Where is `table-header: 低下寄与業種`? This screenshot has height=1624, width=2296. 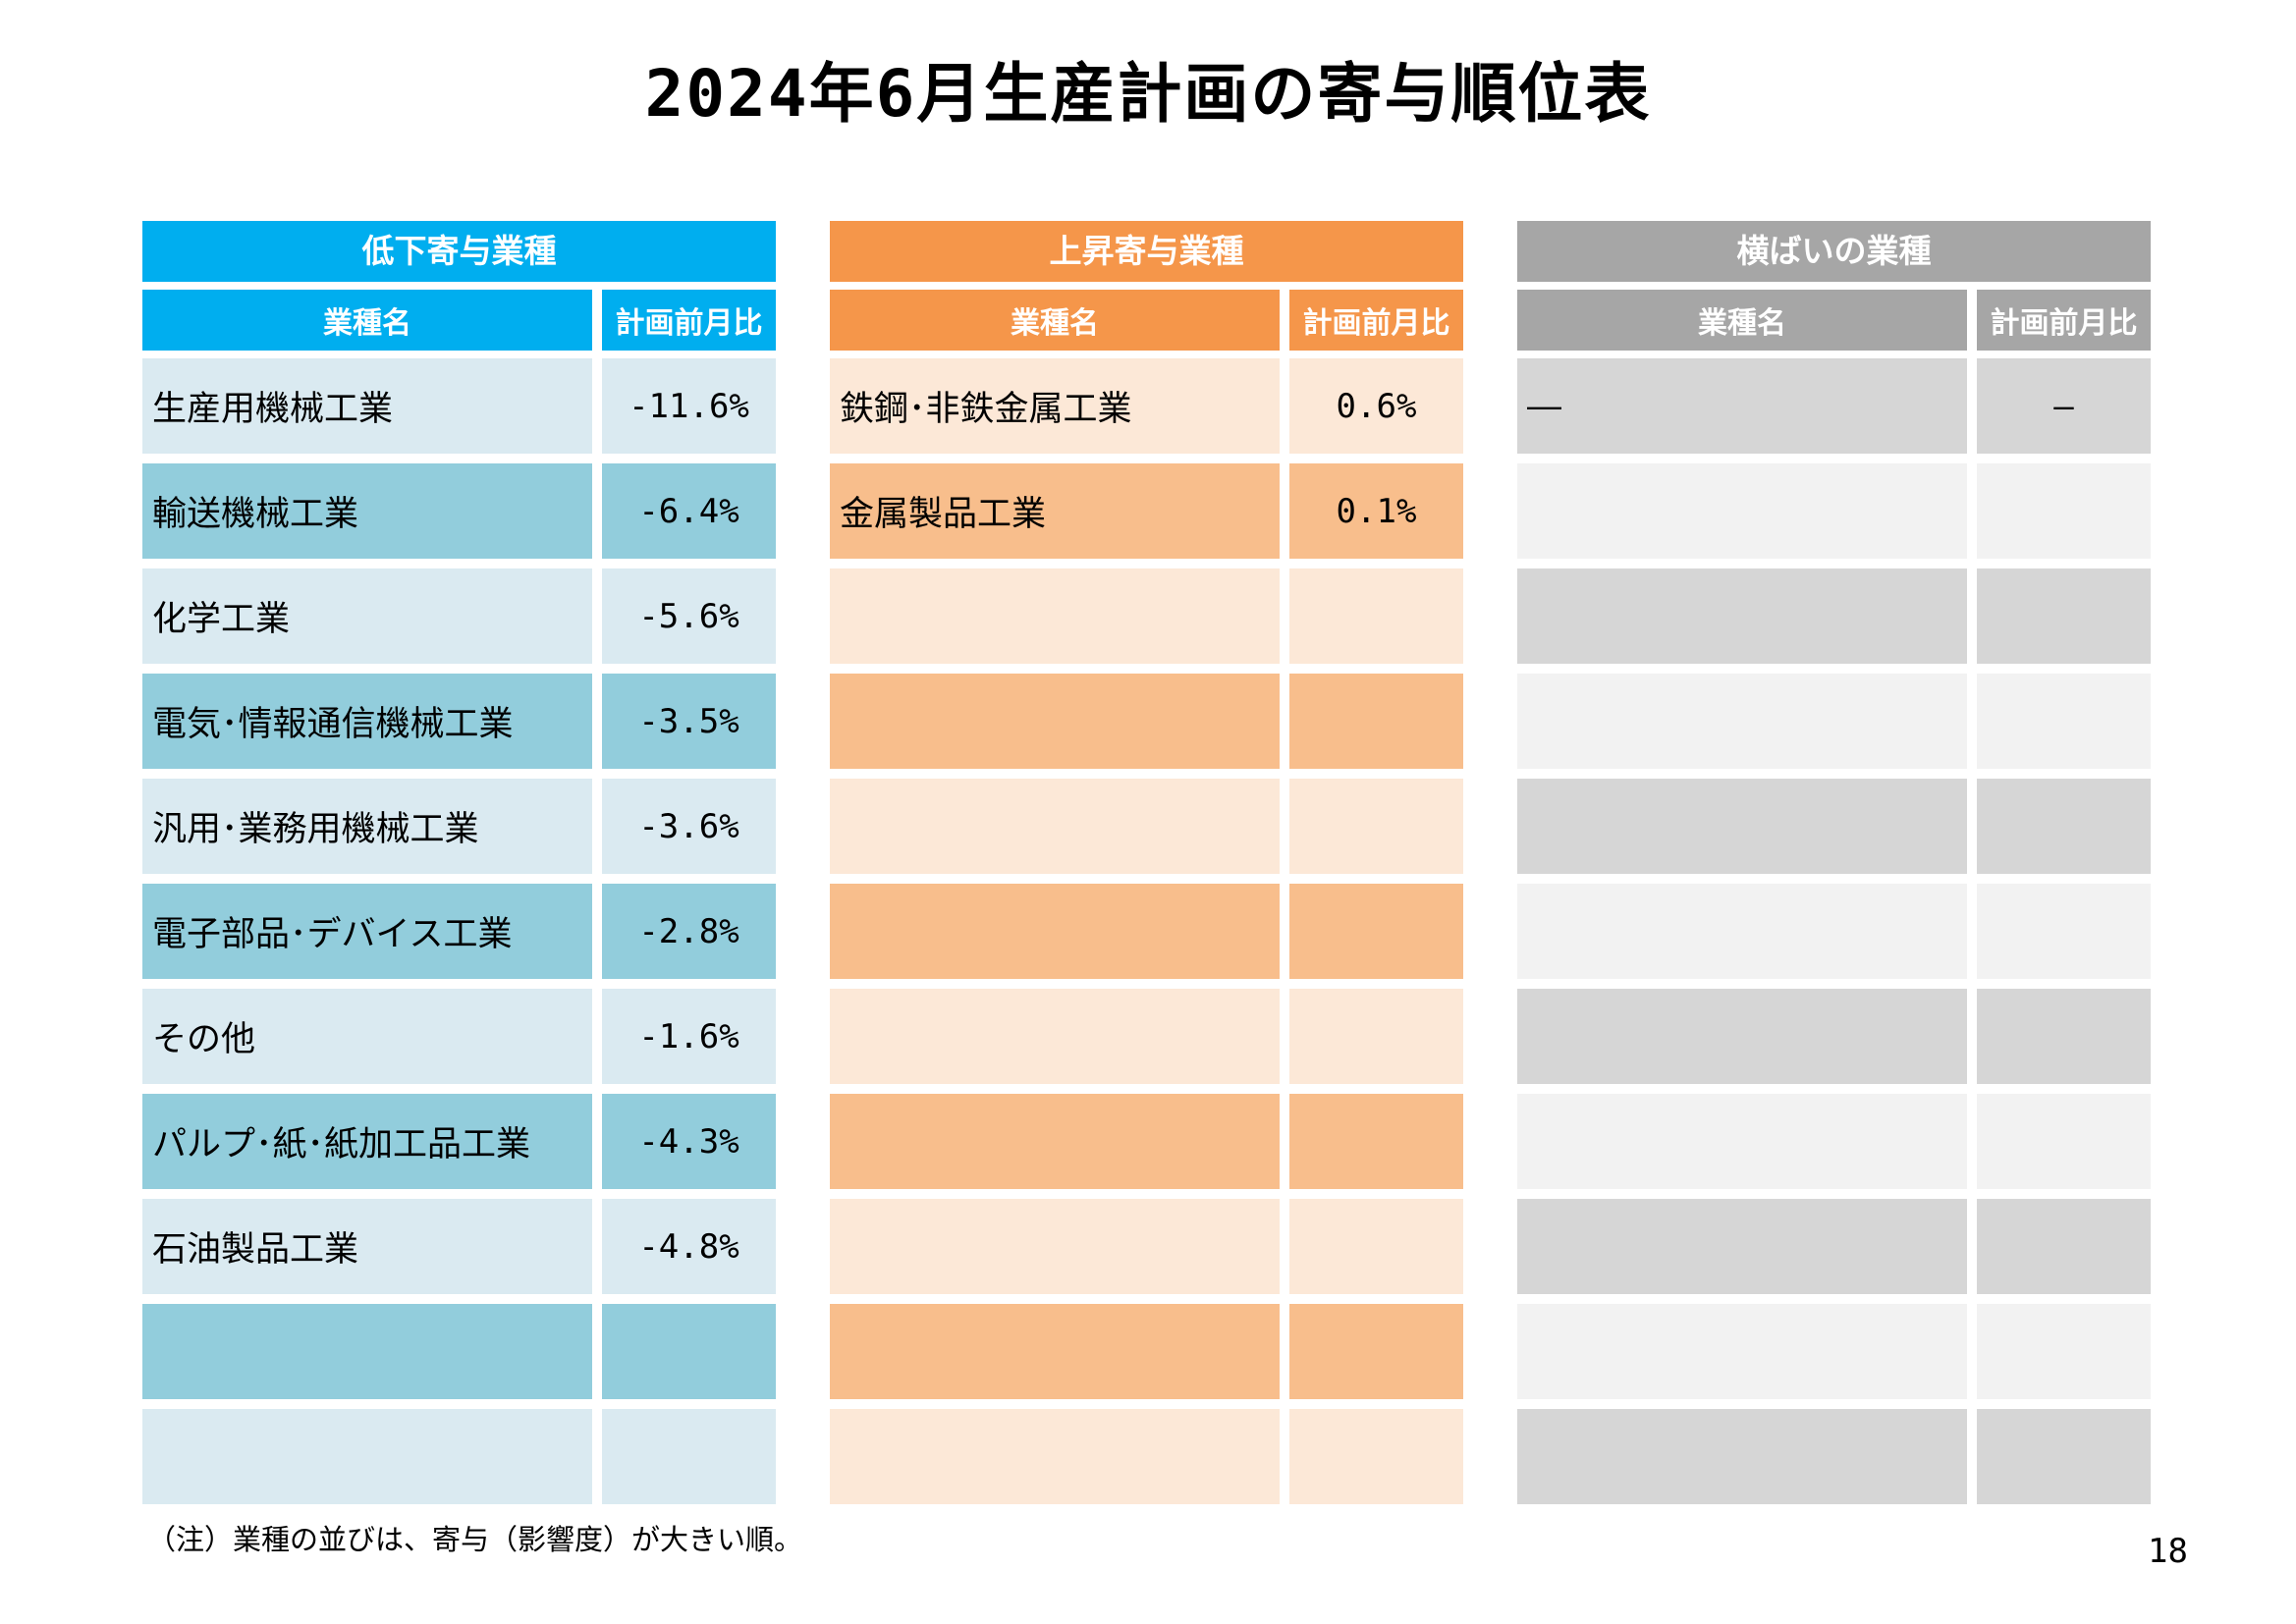 table-header: 低下寄与業種 is located at coordinates (459, 251).